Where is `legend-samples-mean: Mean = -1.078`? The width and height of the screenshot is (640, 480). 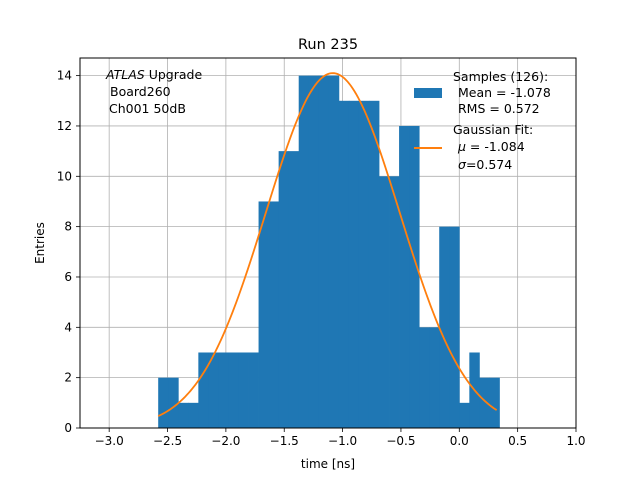
legend-samples-mean: Mean = -1.078 is located at coordinates (504, 92).